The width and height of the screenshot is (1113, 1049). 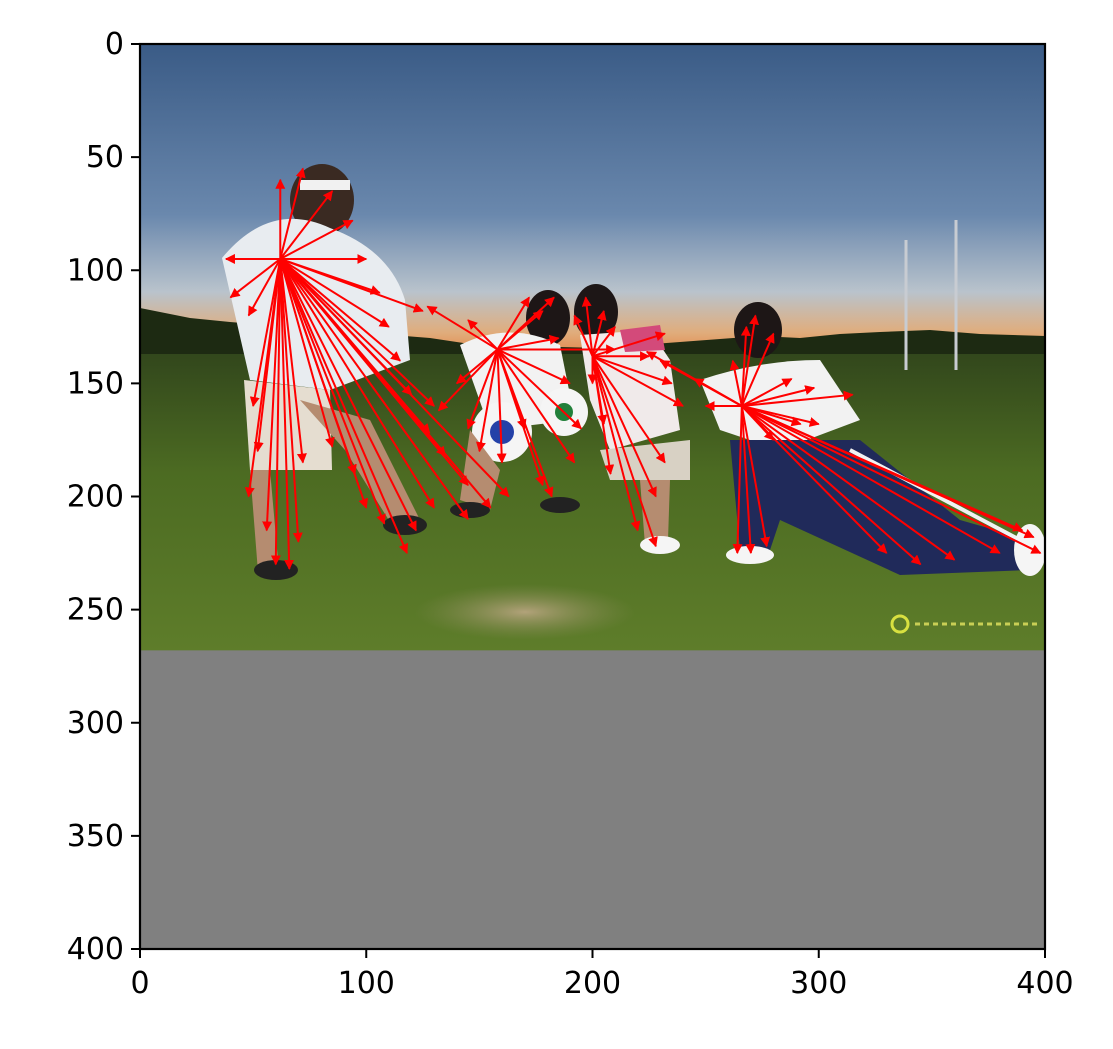 I want to click on y-tick-label: 400, so click(x=95, y=949).